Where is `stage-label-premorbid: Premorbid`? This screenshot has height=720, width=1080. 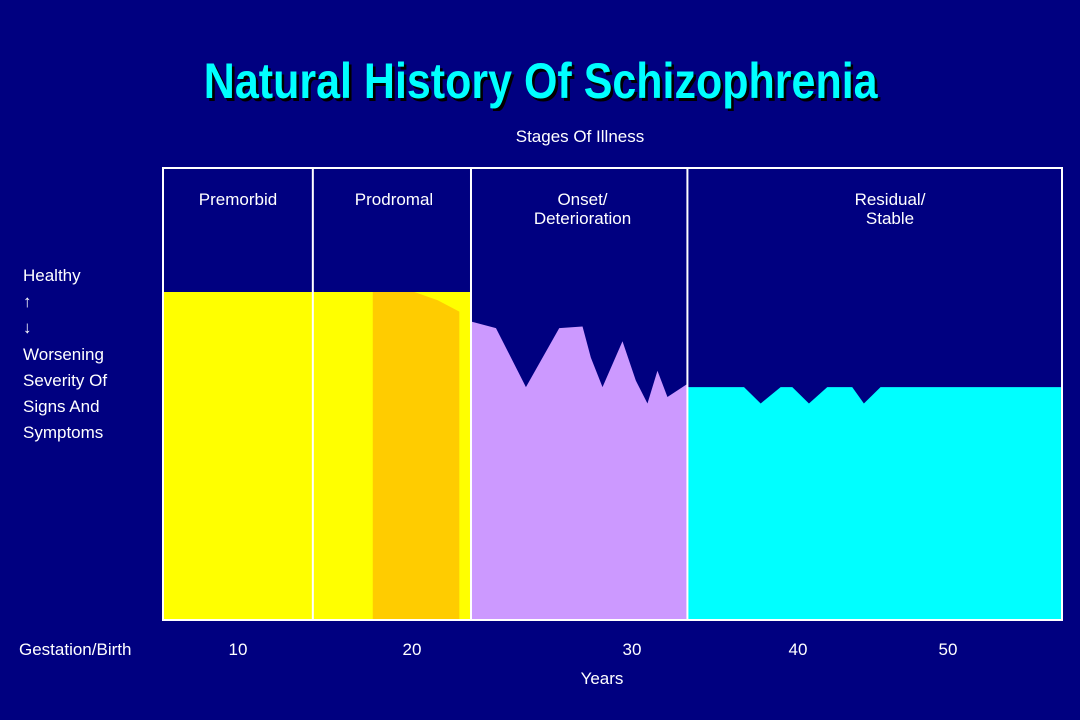
stage-label-premorbid: Premorbid is located at coordinates (238, 199).